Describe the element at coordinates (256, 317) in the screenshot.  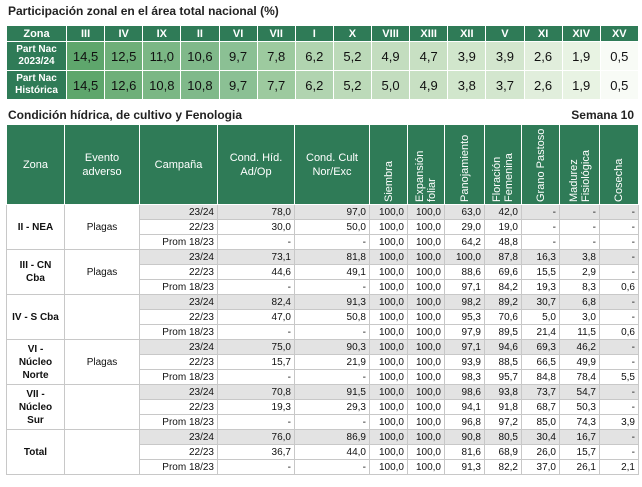
I see `value-cell: 47,0` at that location.